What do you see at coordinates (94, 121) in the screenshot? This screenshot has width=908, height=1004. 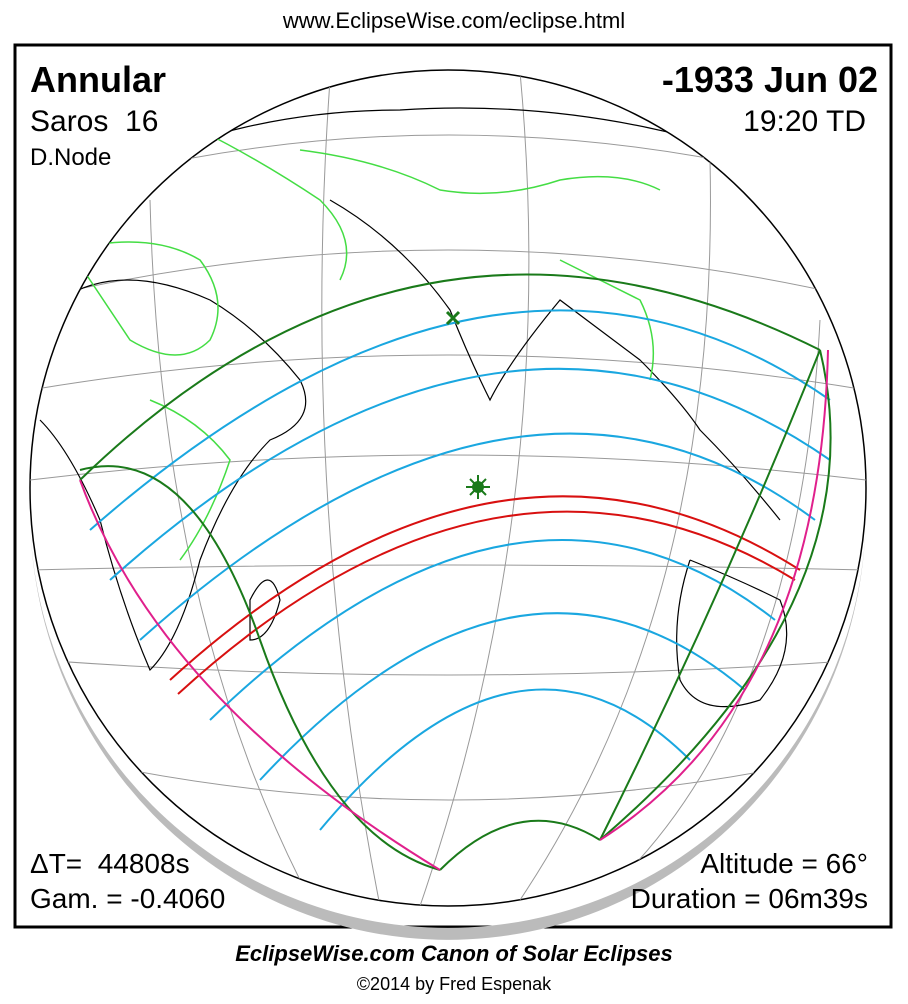 I see `saros: Saros 16` at bounding box center [94, 121].